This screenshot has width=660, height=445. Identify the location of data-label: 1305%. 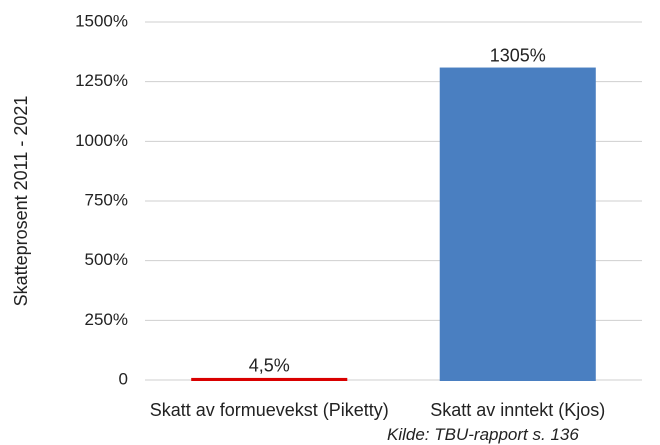
(518, 55).